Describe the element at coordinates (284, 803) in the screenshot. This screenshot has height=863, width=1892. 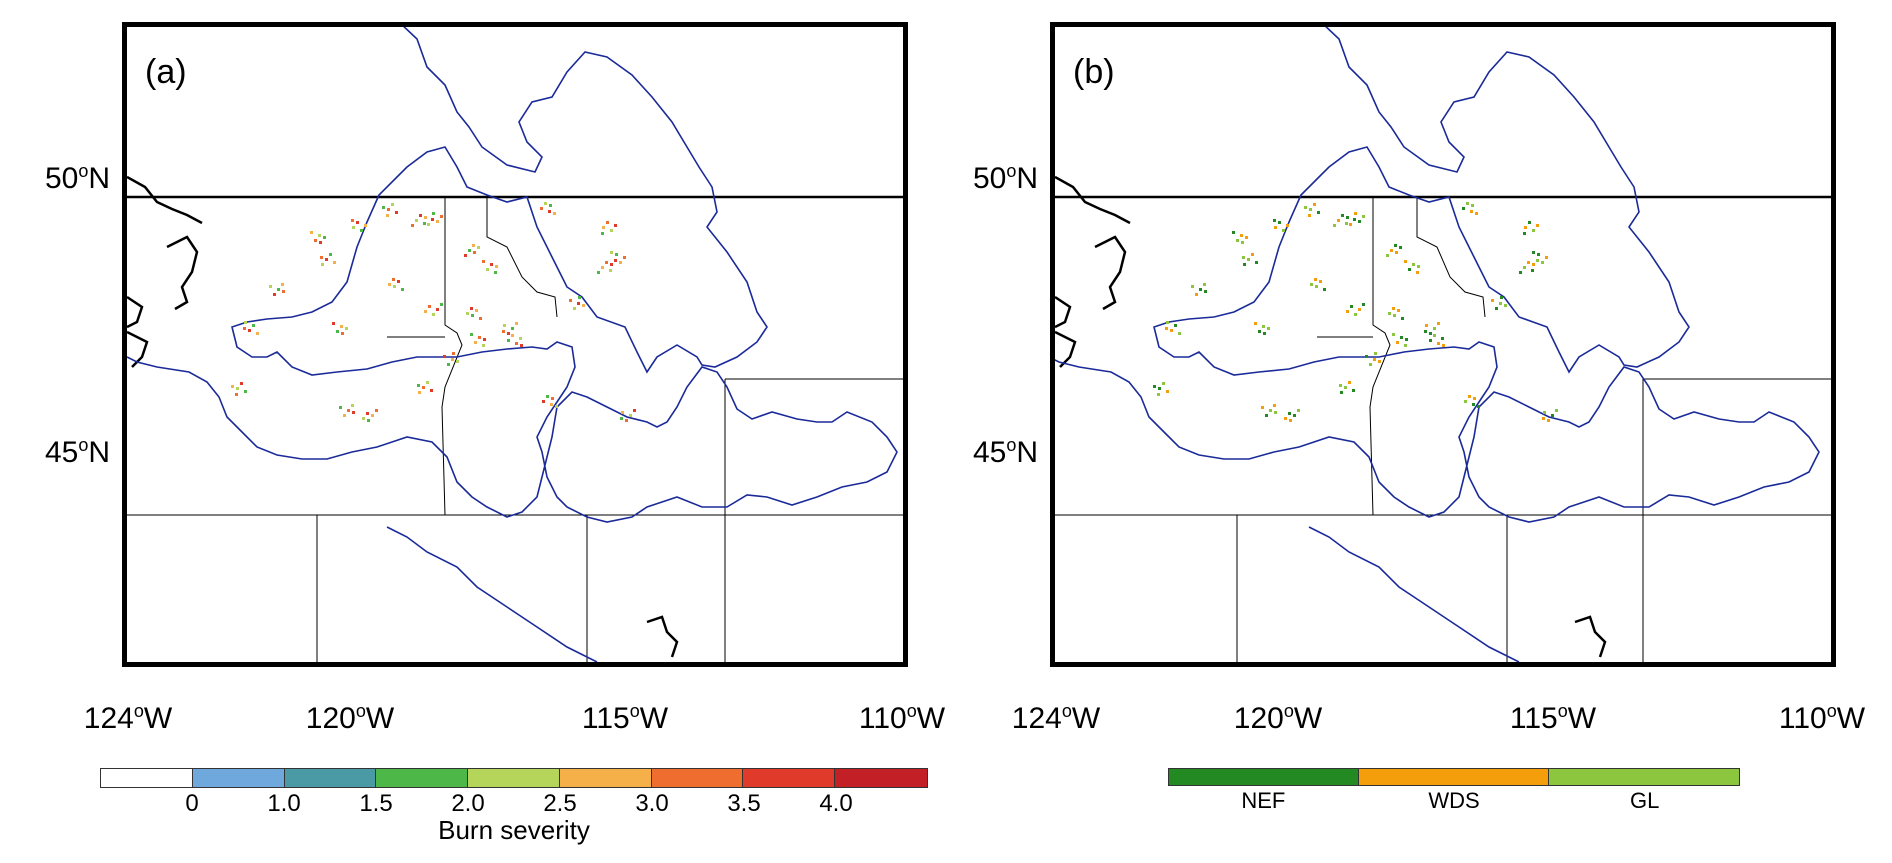
I see `severity-tick-label: 1.0` at that location.